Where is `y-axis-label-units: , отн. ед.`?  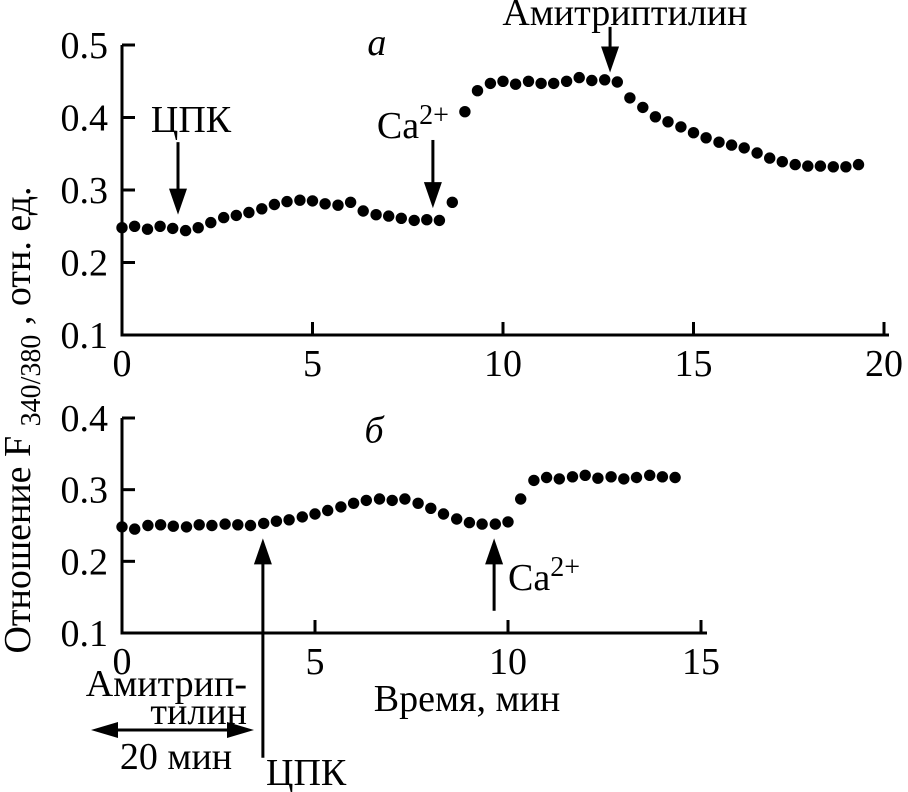
y-axis-label-units: , отн. ед. is located at coordinates (19, 255).